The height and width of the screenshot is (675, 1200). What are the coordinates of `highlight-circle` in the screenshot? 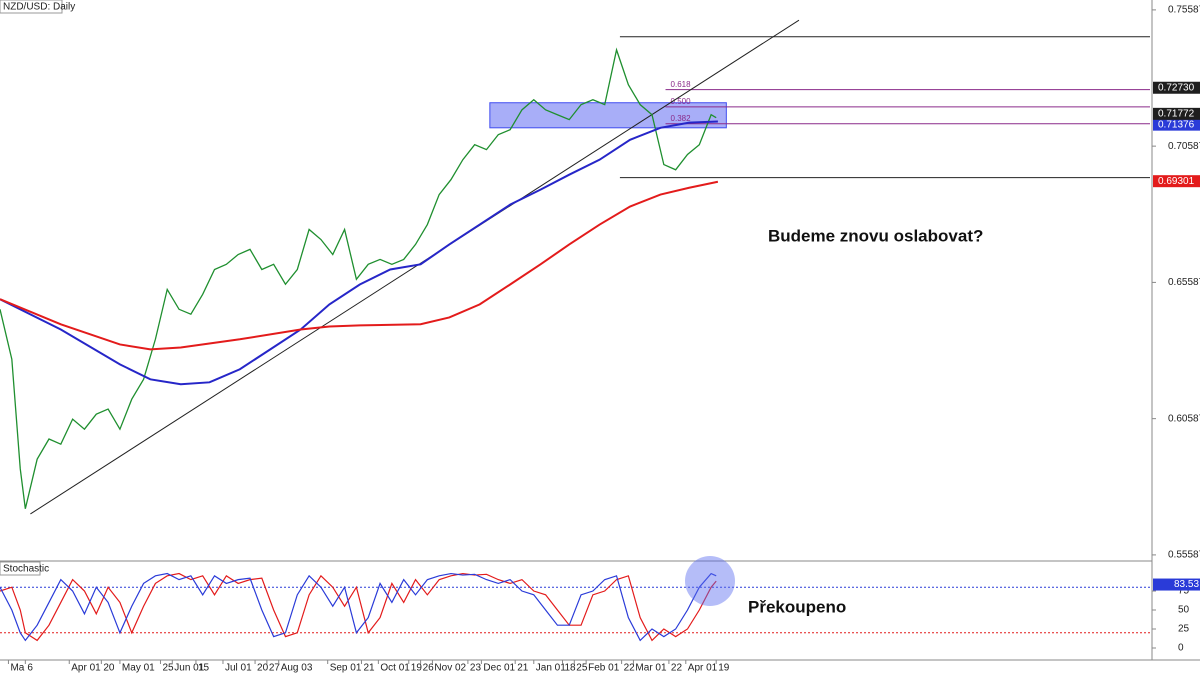 It's located at (710, 581).